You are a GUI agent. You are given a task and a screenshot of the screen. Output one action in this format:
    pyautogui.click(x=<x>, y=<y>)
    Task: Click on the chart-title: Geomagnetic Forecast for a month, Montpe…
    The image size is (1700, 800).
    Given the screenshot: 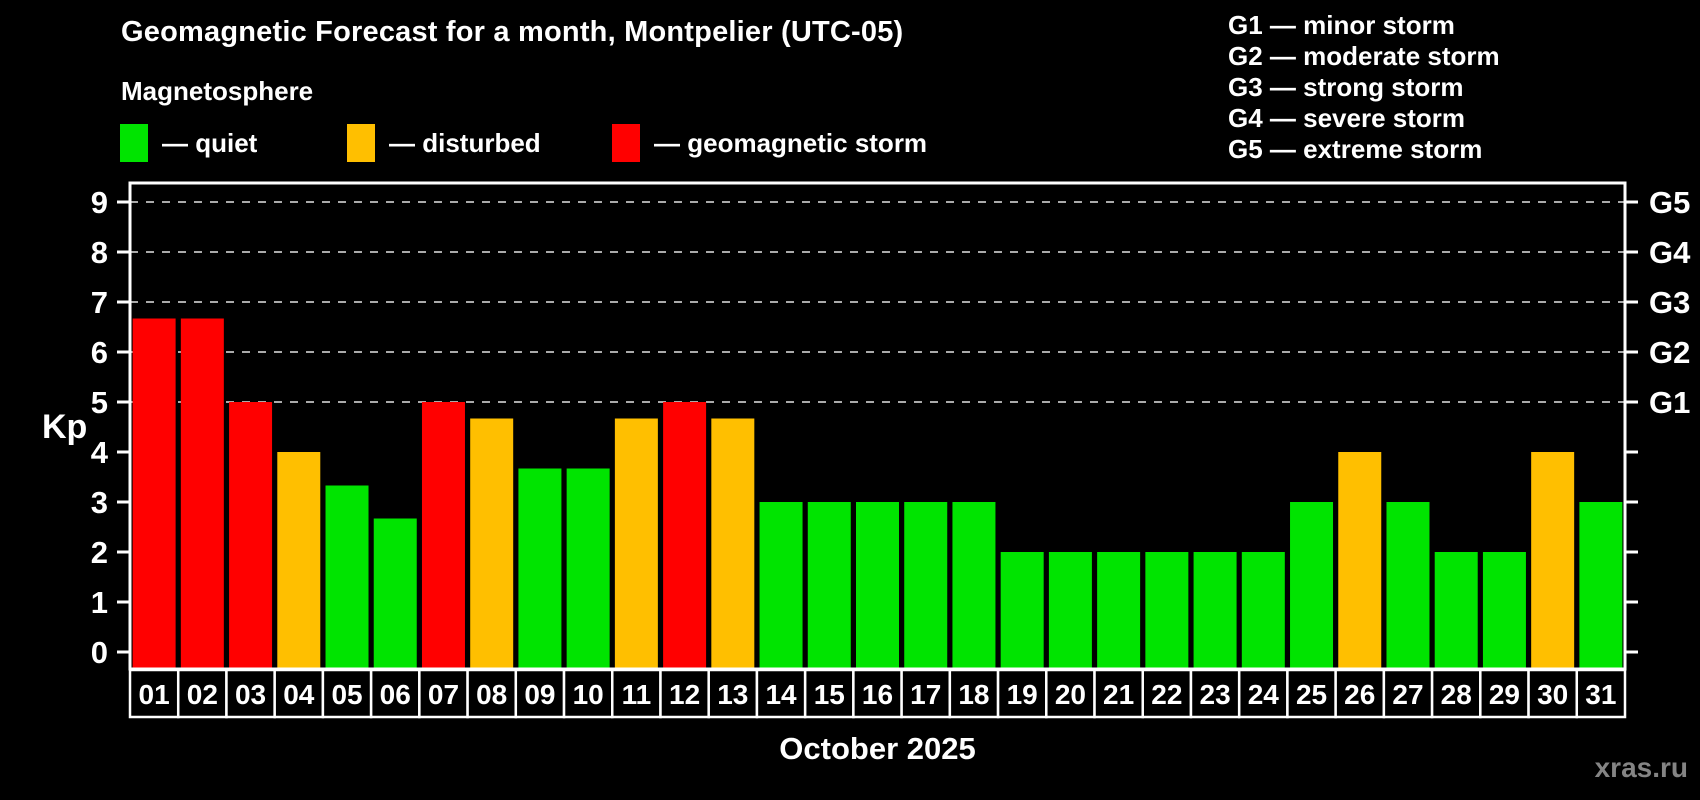 What is the action you would take?
    pyautogui.click(x=512, y=32)
    